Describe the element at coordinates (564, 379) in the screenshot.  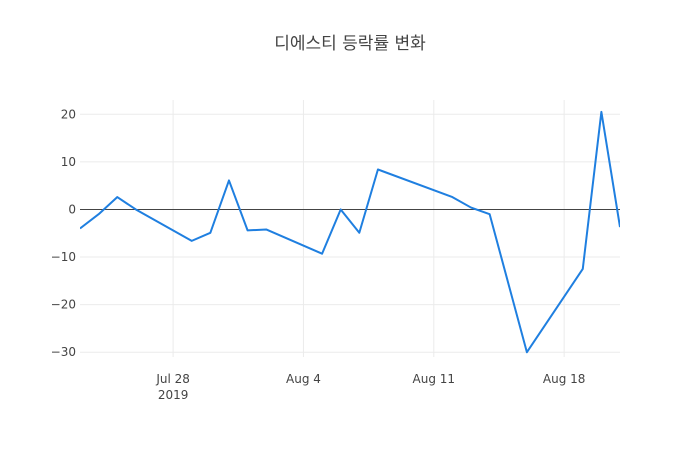
I see `x-tick-label: Aug 18` at that location.